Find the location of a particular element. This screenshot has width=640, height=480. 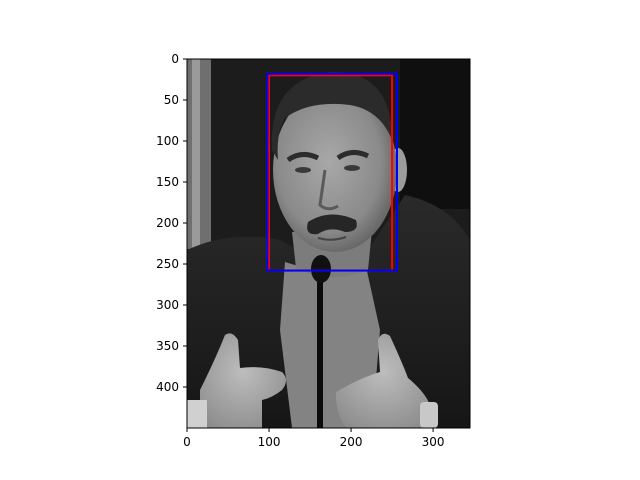

y-tick-label: 150 is located at coordinates (167, 182).